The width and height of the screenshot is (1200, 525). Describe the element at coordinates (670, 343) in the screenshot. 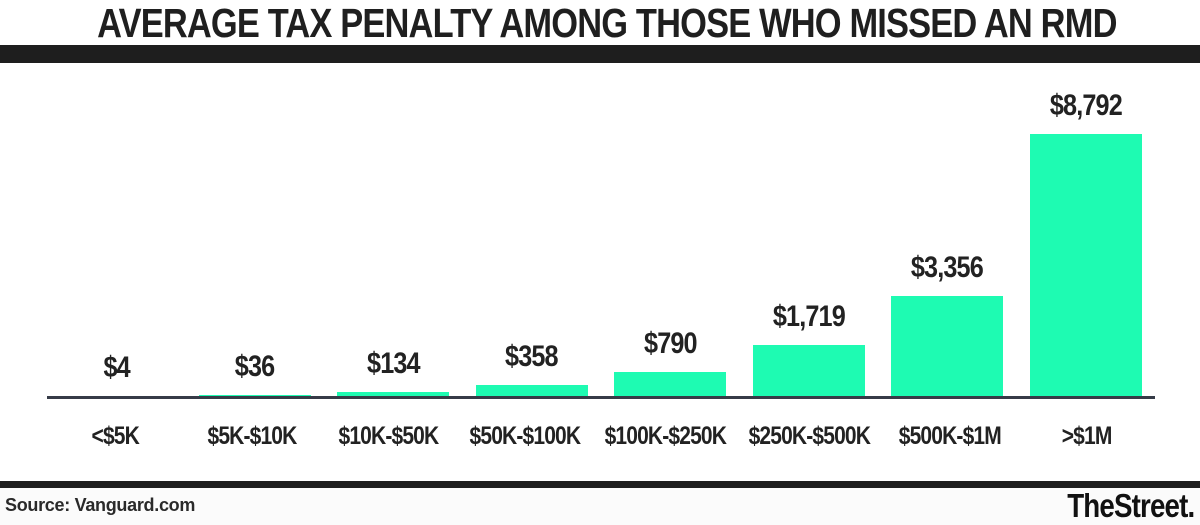

I see `bar-value-label: $790` at that location.